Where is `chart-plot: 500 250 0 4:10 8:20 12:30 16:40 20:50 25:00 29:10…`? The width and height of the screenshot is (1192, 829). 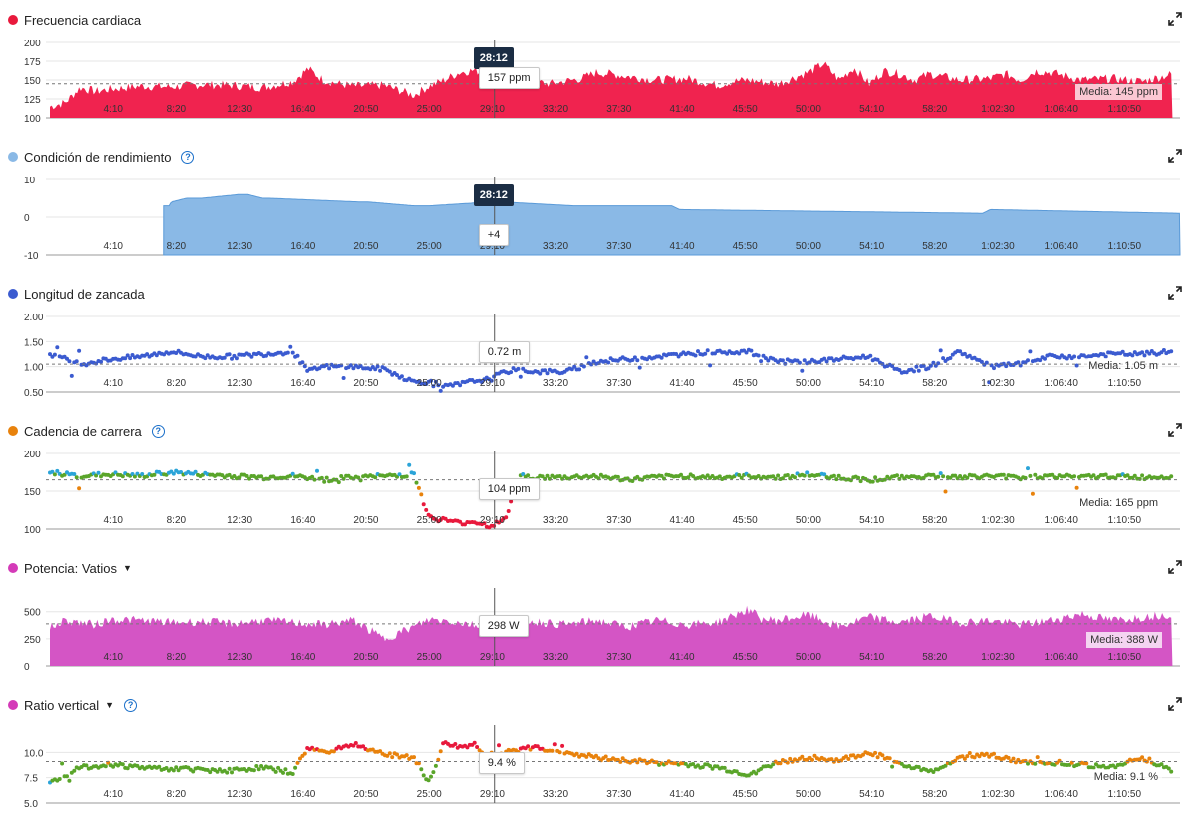
chart-plot: 500 250 0 4:10 8:20 12:30 16:40 20:50 25:00 29:10… is located at coordinates (602, 630).